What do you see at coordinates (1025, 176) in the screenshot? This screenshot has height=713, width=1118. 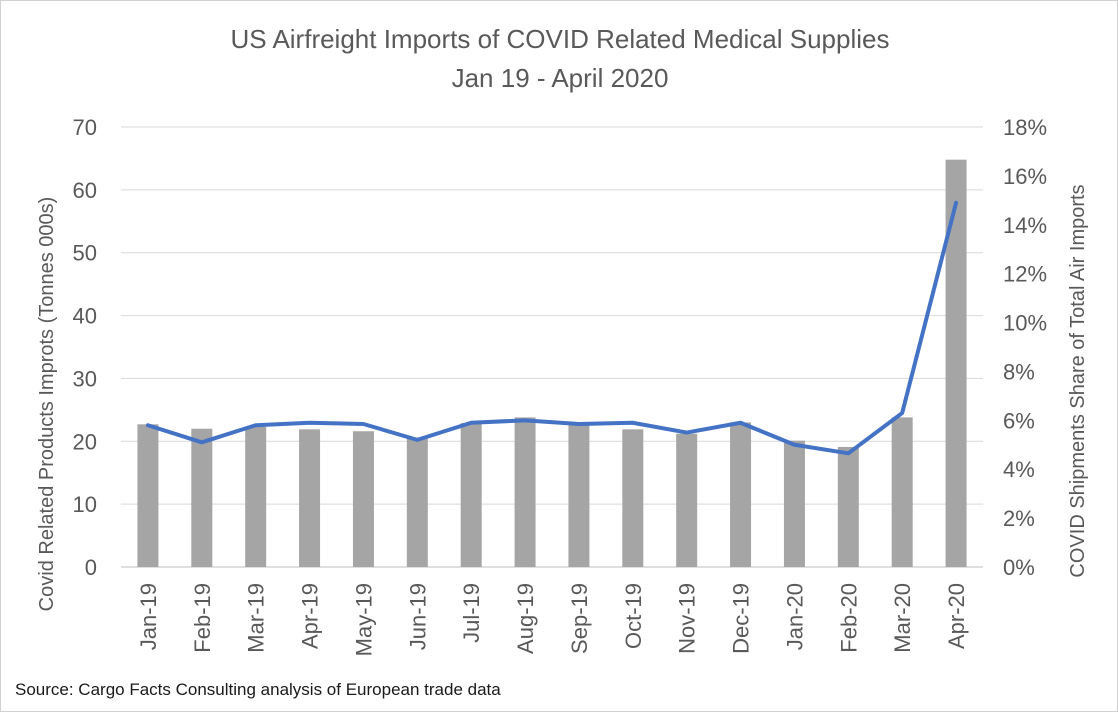 I see `right-tick-label: 16%` at bounding box center [1025, 176].